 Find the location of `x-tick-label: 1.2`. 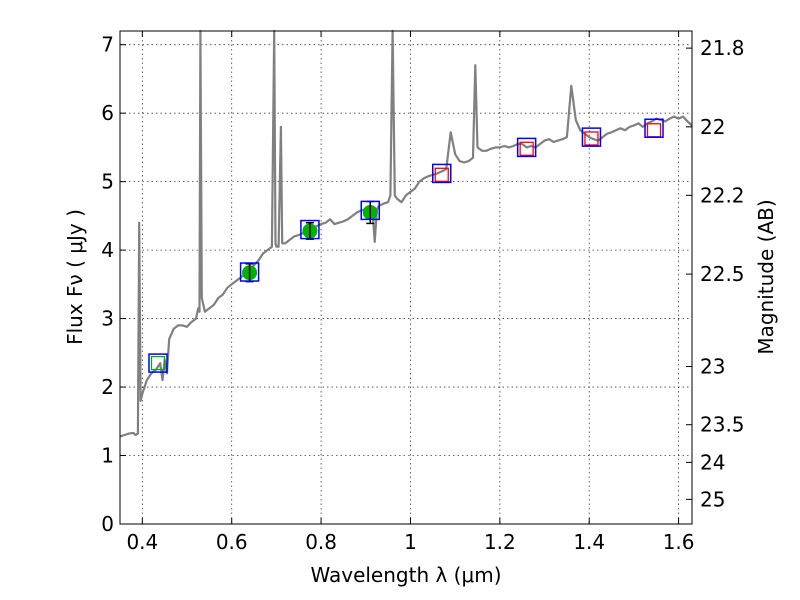

x-tick-label: 1.2 is located at coordinates (500, 542).